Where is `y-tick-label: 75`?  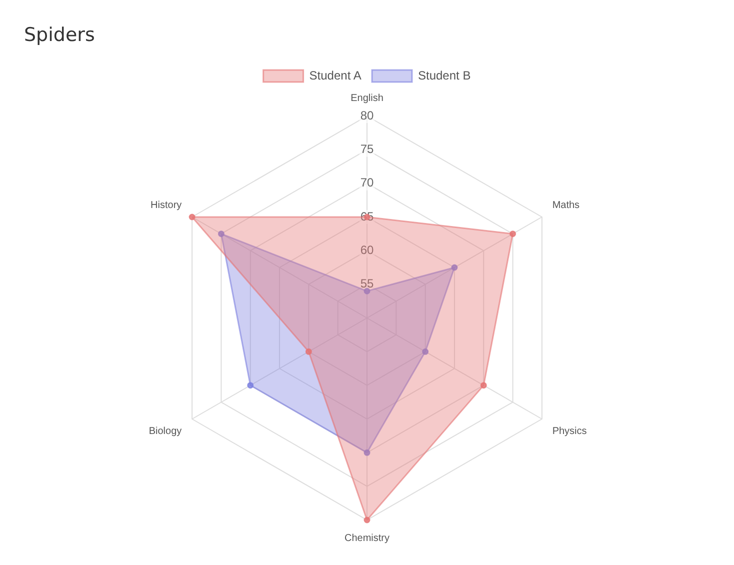 y-tick-label: 75 is located at coordinates (367, 149).